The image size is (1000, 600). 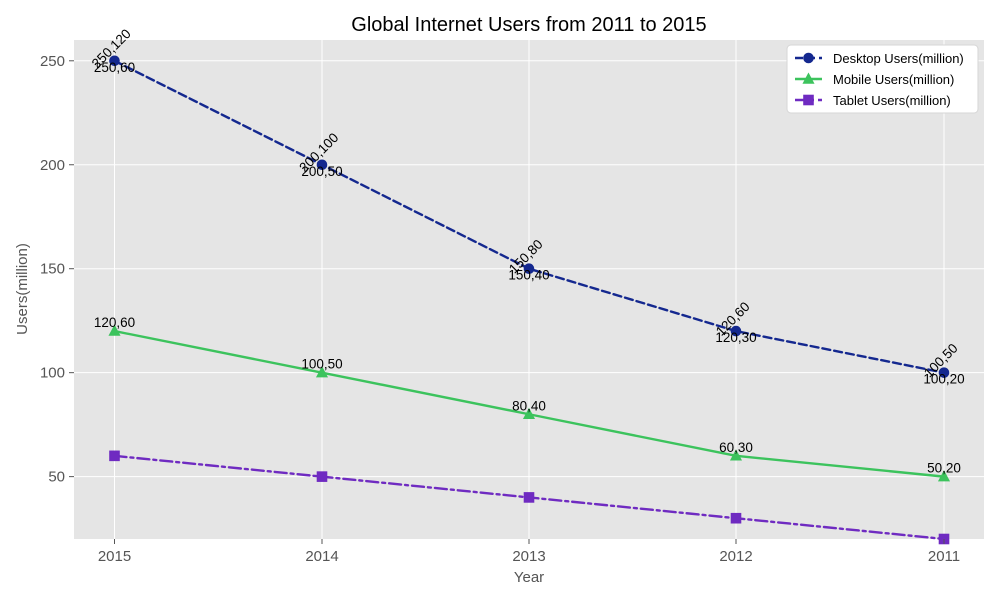 I want to click on desktop-tablet-data-label-2014: 200,50, so click(x=321, y=171).